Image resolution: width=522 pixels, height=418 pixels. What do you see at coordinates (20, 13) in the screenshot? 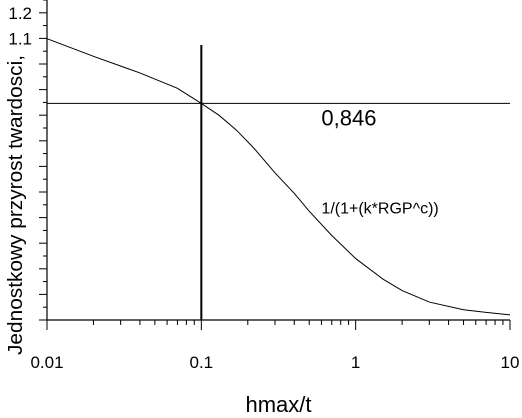
I see `y-tick-label: 1.2` at bounding box center [20, 13].